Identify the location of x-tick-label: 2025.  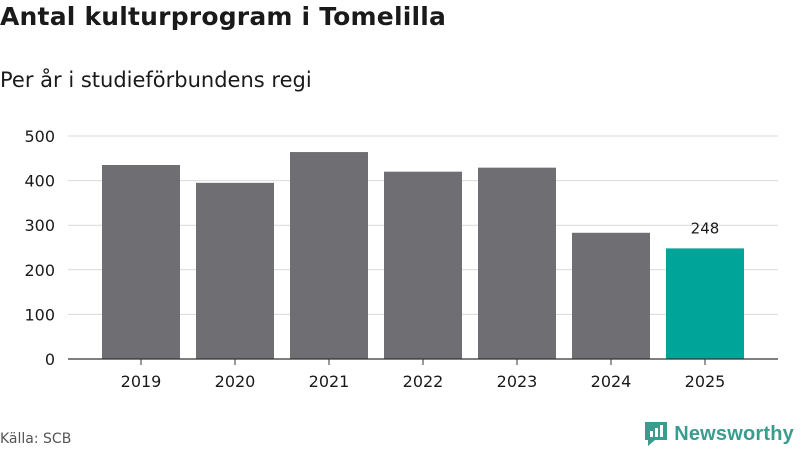
(705, 381).